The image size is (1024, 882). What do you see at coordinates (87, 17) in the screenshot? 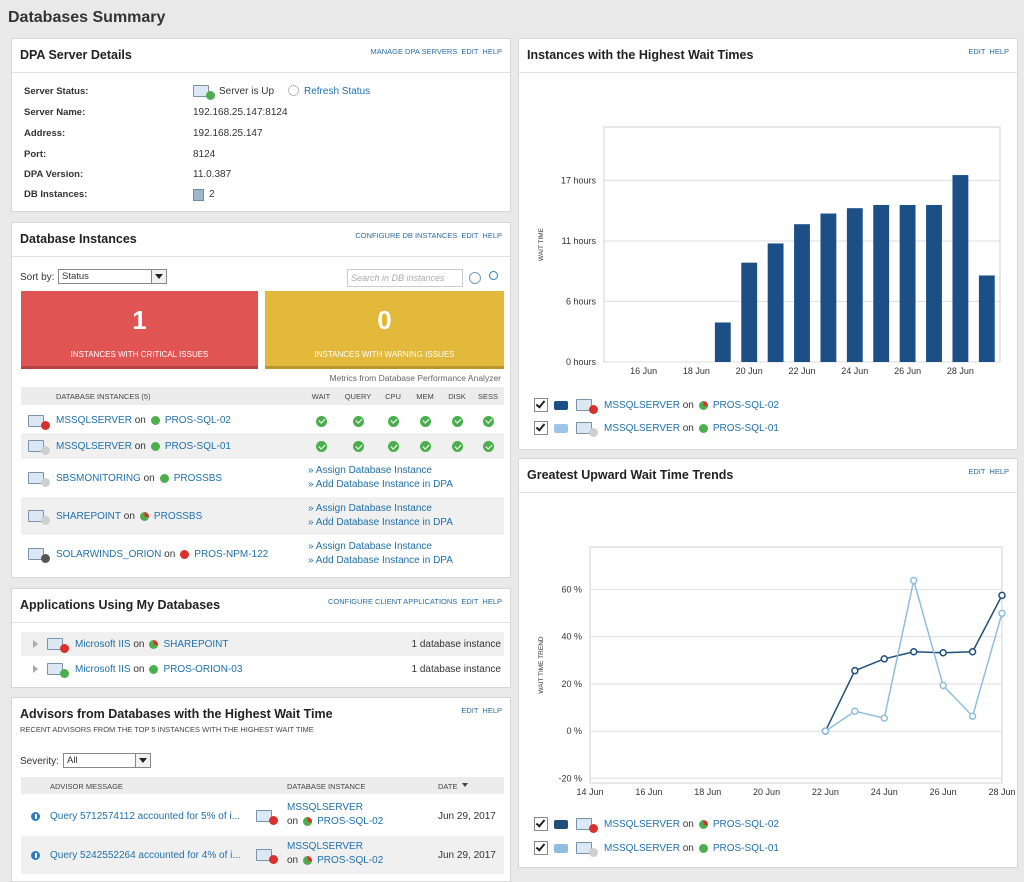
I see `page-title: Databases Summary` at bounding box center [87, 17].